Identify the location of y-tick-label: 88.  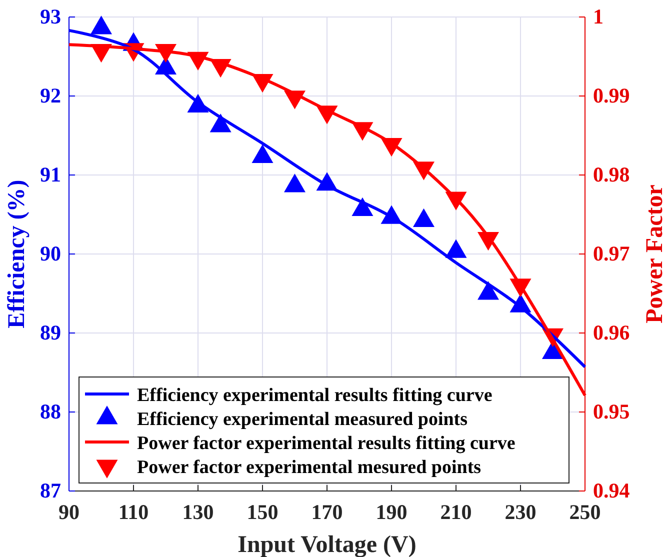
(50, 412).